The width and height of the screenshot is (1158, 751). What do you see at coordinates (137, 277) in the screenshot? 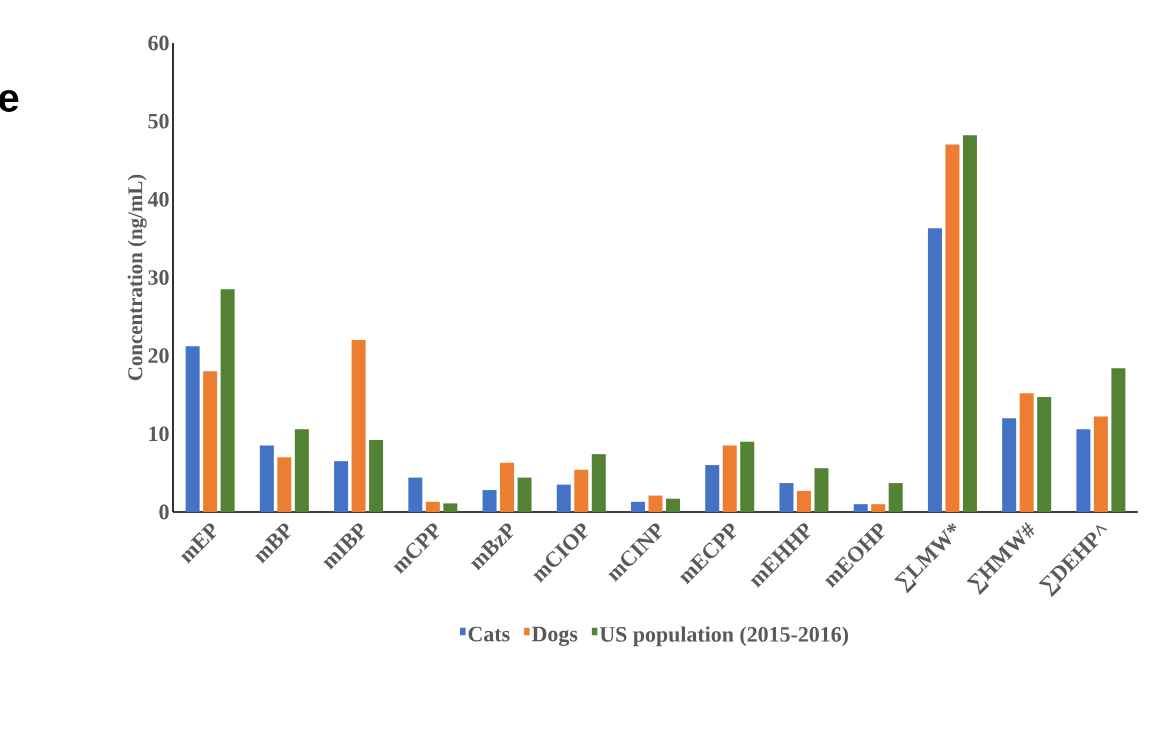
I see `y-axis-title: Concentration (ng/mL)` at bounding box center [137, 277].